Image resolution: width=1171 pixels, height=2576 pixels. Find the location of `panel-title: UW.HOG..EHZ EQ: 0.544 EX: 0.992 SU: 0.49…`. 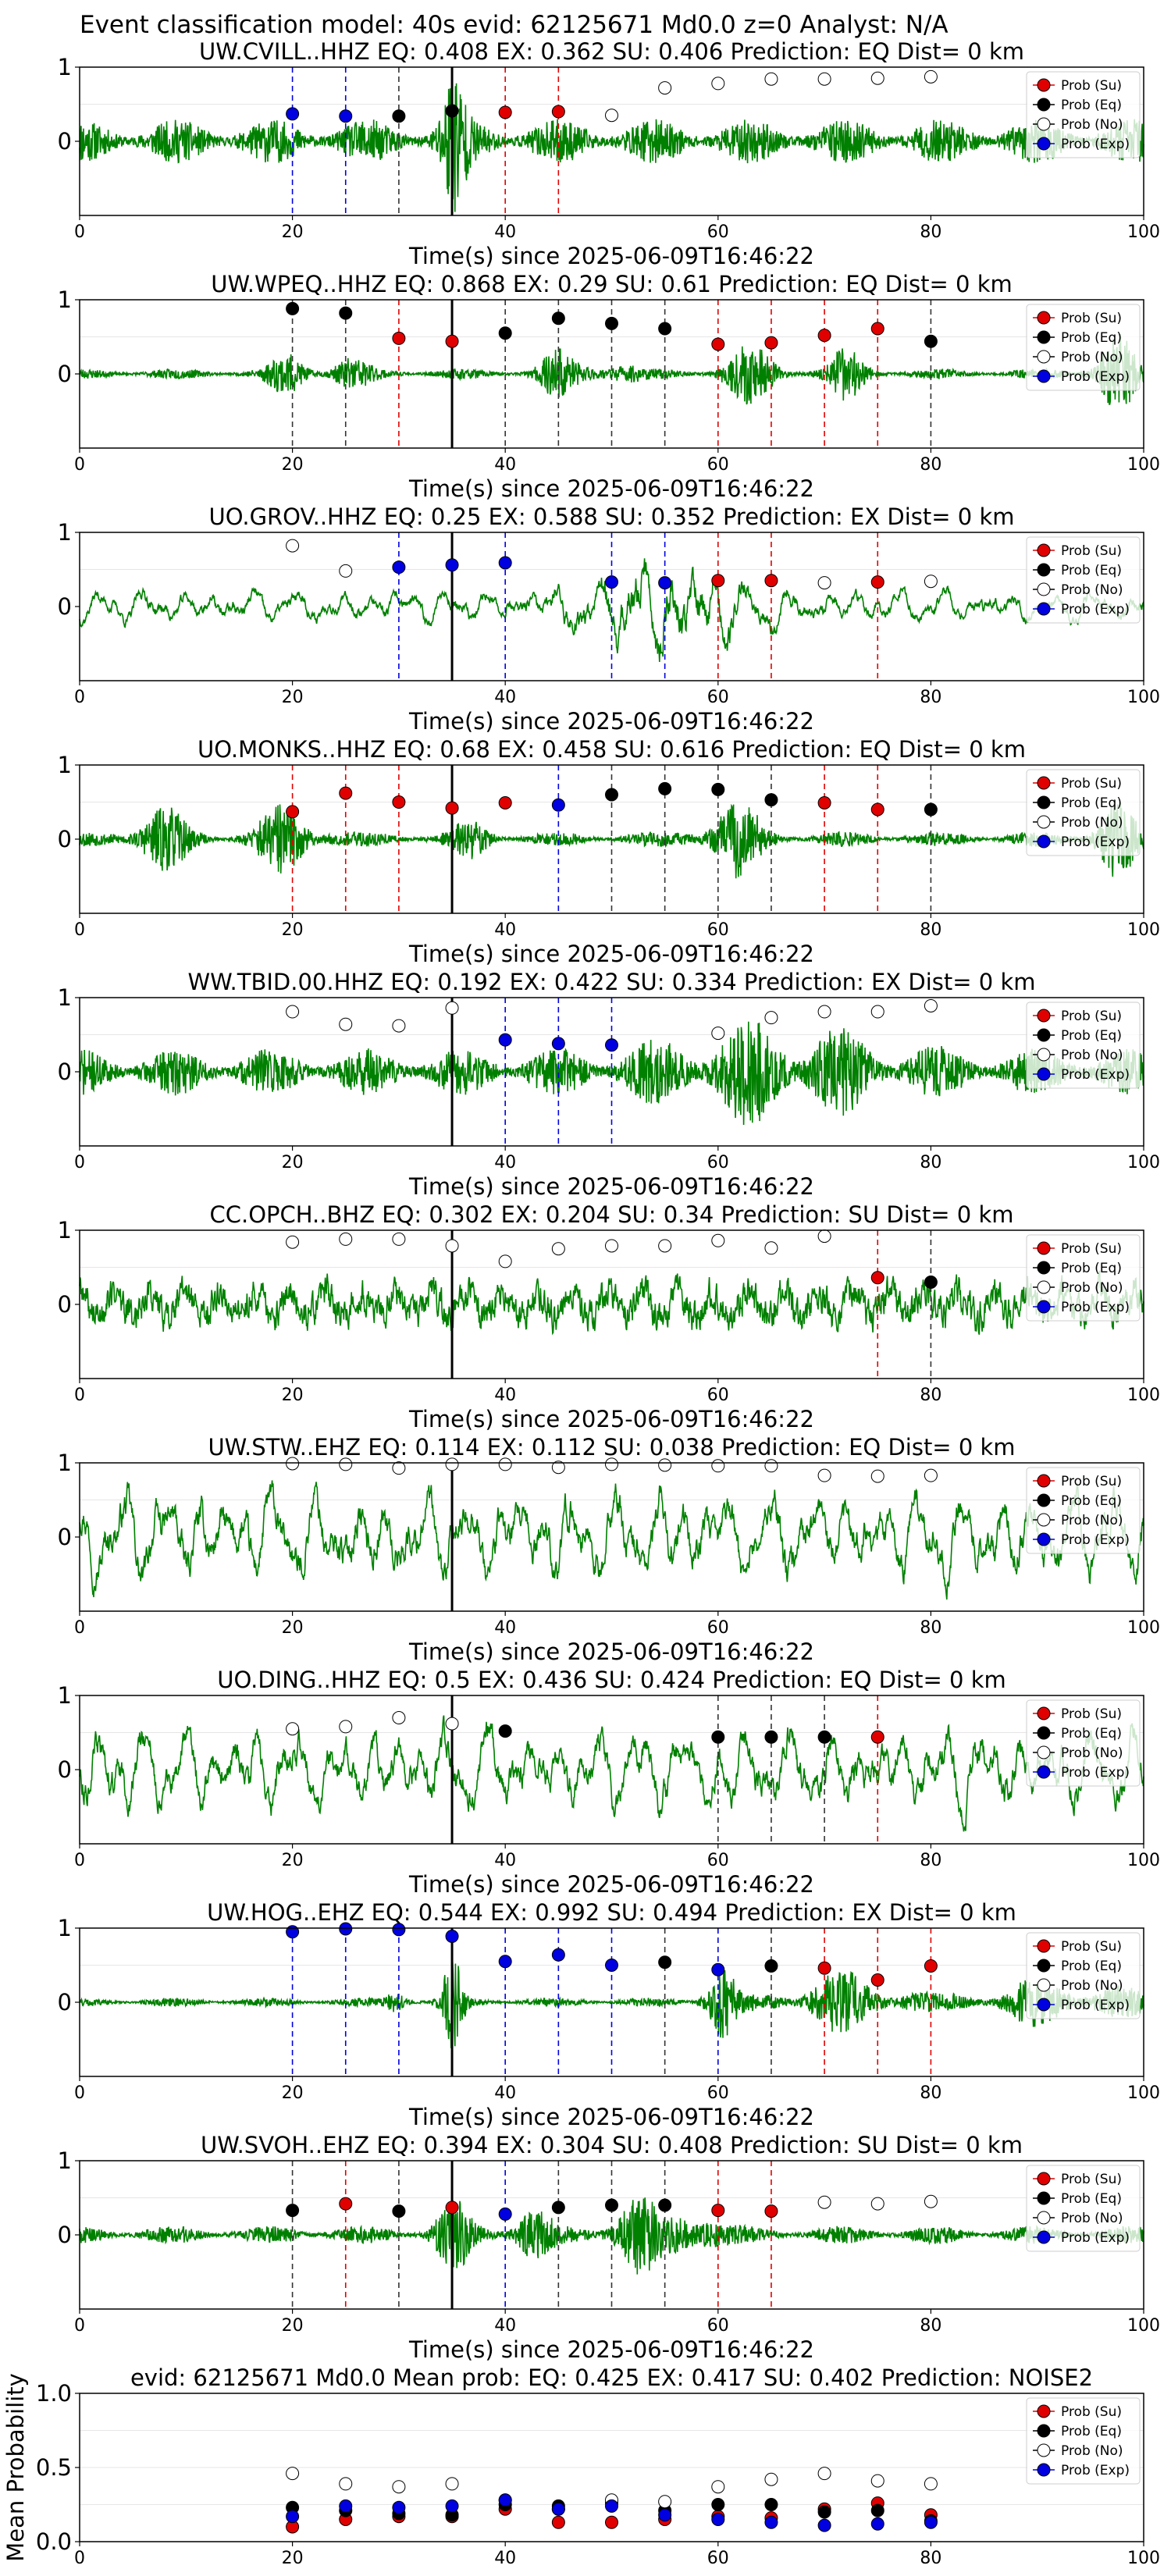

panel-title: UW.HOG..EHZ EQ: 0.544 EX: 0.992 SU: 0.49… is located at coordinates (611, 1912).